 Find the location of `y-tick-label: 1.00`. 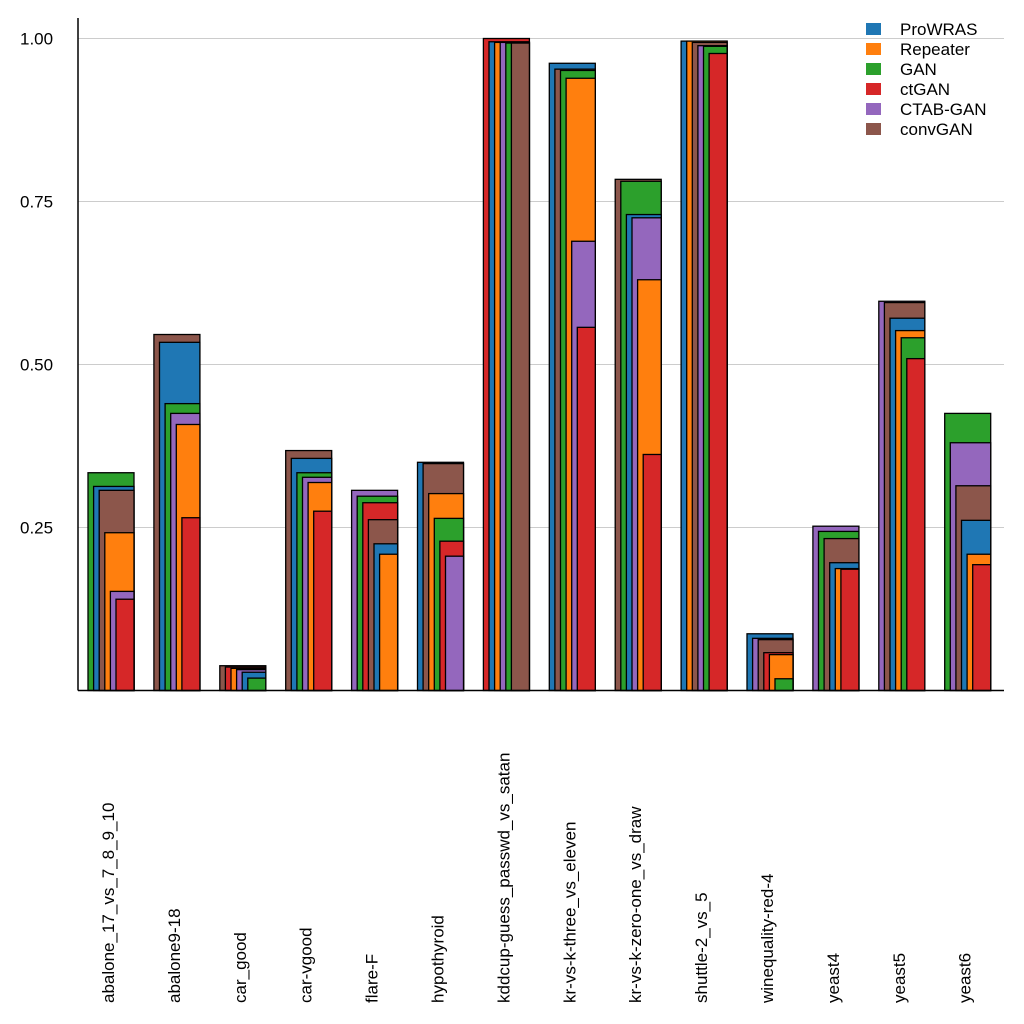

y-tick-label: 1.00 is located at coordinates (36, 39).